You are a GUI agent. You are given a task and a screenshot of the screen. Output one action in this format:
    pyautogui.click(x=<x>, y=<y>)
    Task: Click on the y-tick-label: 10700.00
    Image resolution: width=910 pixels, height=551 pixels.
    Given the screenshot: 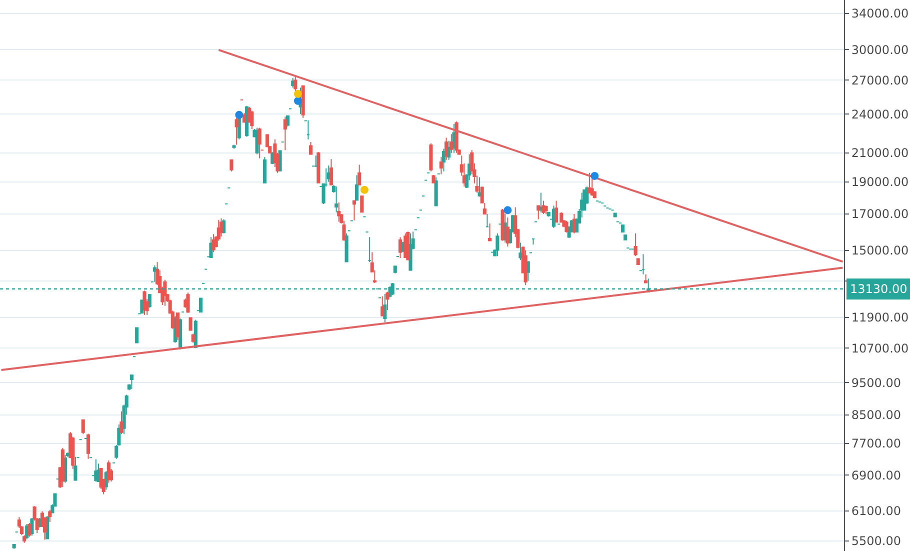 What is the action you would take?
    pyautogui.click(x=880, y=348)
    